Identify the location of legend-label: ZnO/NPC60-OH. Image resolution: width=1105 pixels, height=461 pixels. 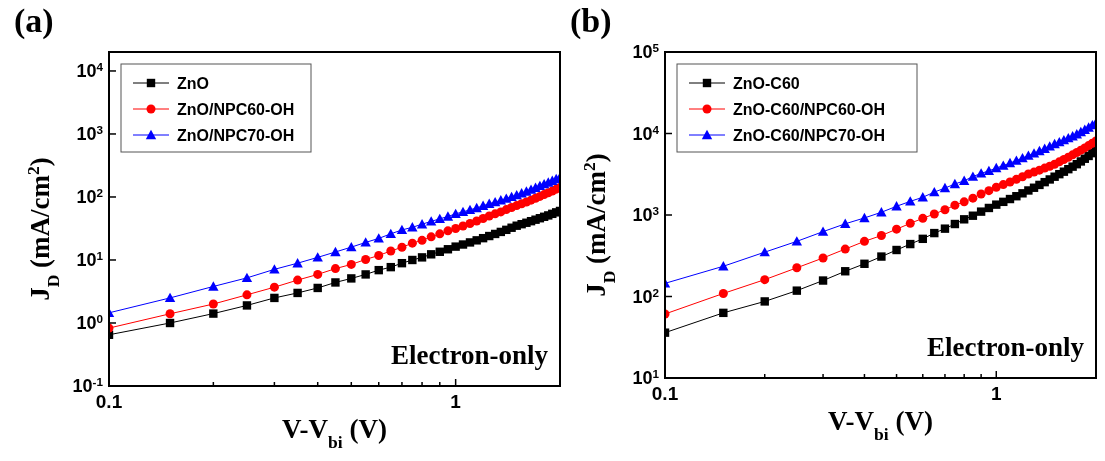
(236, 109).